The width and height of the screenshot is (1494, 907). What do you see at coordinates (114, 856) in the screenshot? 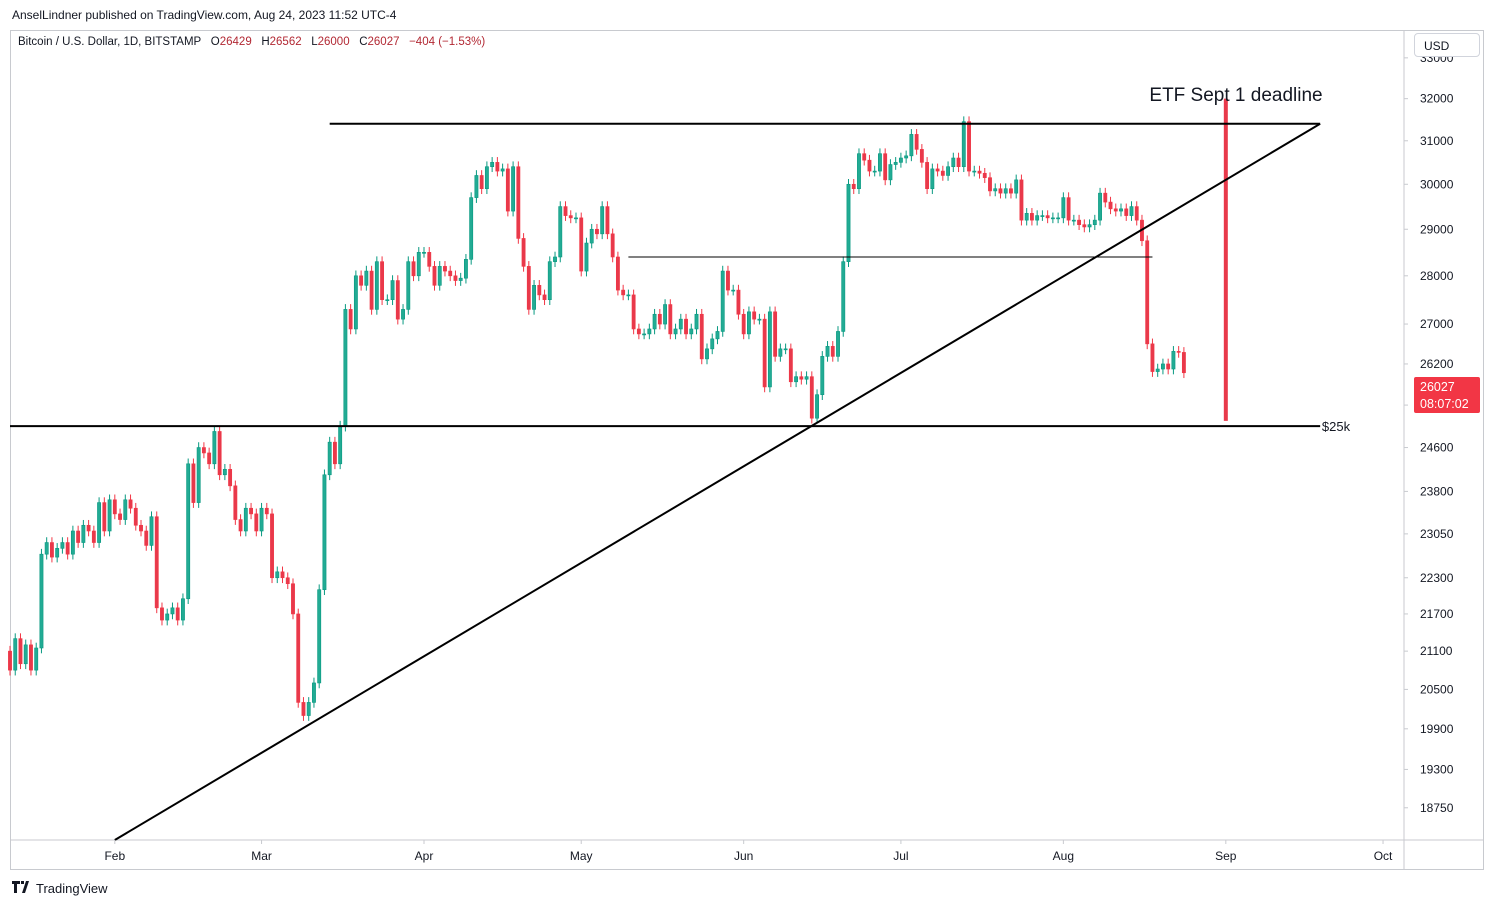
I see `x-tick-label: Feb` at bounding box center [114, 856].